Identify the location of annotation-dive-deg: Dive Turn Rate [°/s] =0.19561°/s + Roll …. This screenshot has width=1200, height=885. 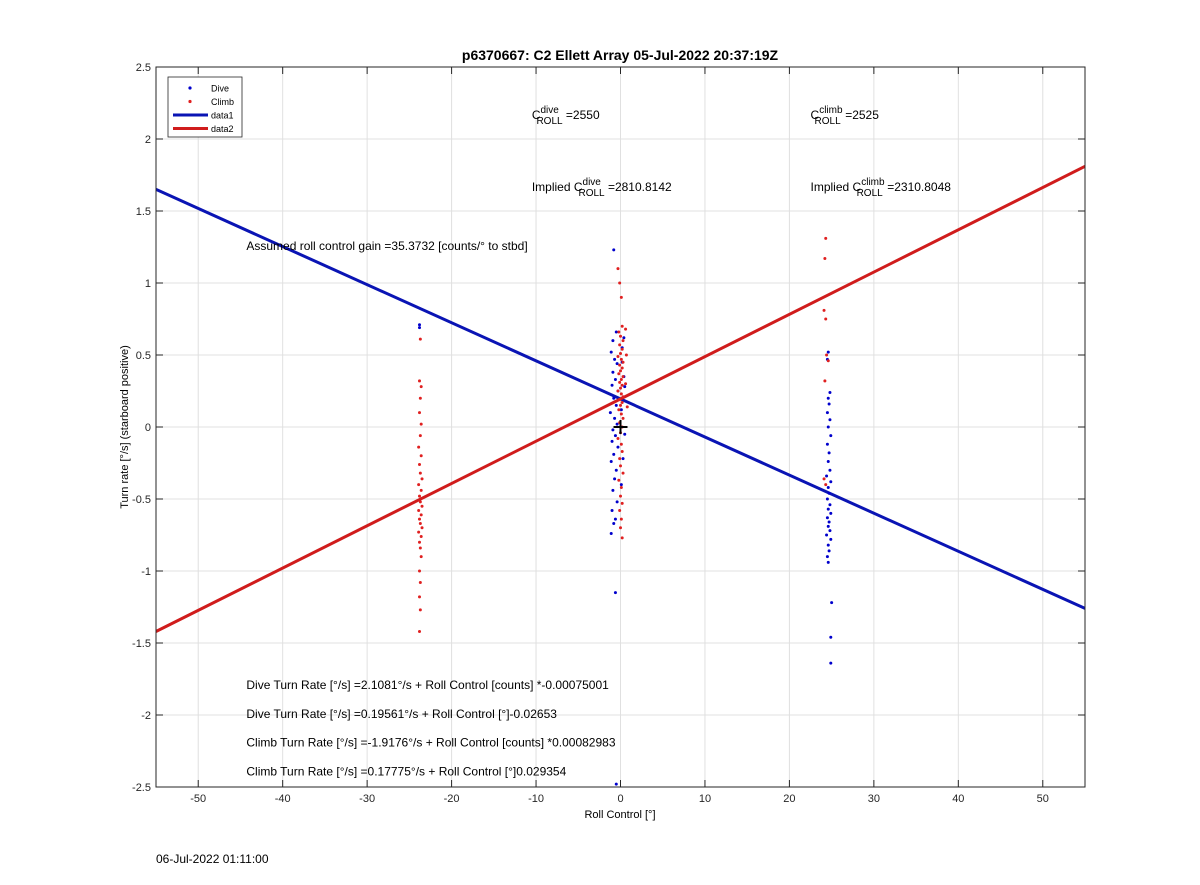
(401, 714).